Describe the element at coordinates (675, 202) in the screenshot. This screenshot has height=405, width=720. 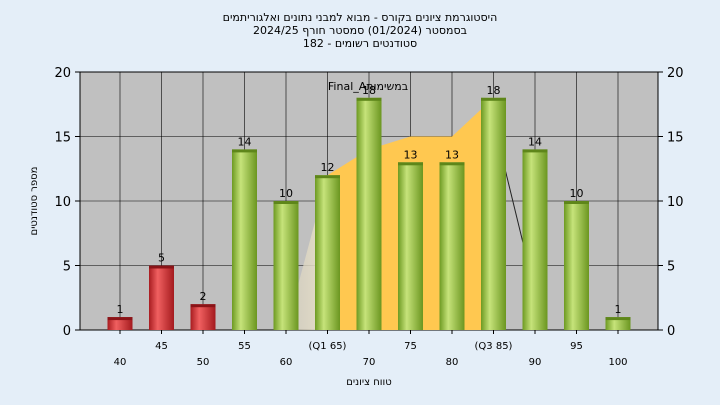
I see `y-tick-label-right: 10` at that location.